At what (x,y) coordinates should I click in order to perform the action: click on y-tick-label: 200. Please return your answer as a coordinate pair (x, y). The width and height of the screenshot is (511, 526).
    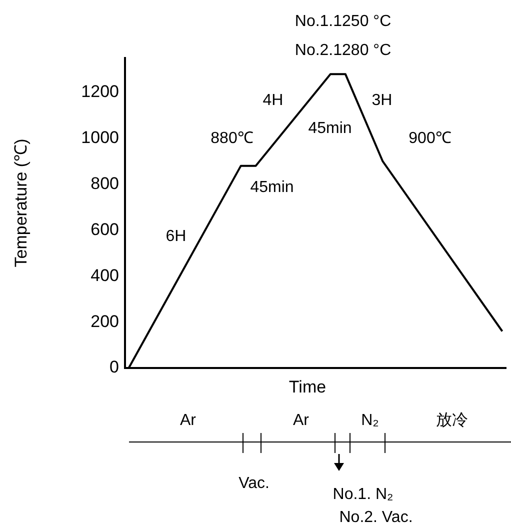
    Looking at the image, I should click on (104, 321).